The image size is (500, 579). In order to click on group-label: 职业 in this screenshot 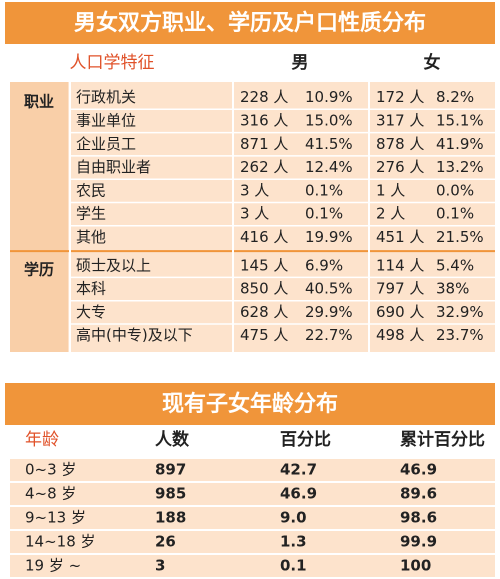, I will do `click(39, 102)`.